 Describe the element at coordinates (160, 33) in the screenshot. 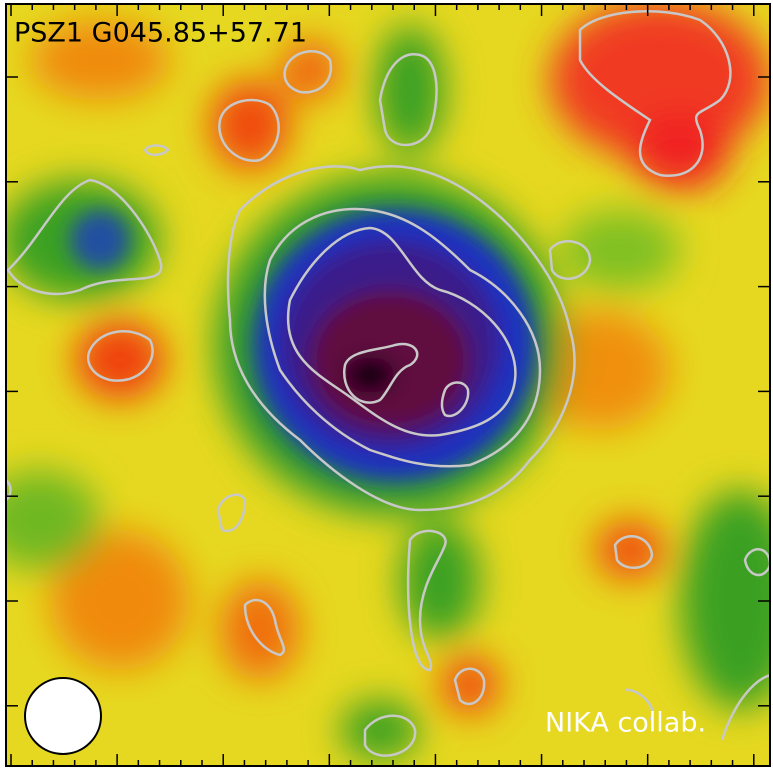

I see `map-title: PSZ1 G045.85+57.71` at that location.